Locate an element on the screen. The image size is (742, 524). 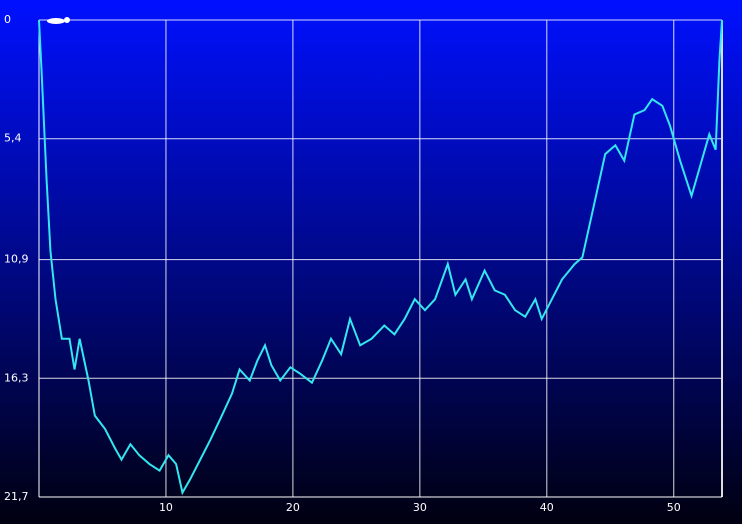
y-tick-label: 5,4 is located at coordinates (13, 138).